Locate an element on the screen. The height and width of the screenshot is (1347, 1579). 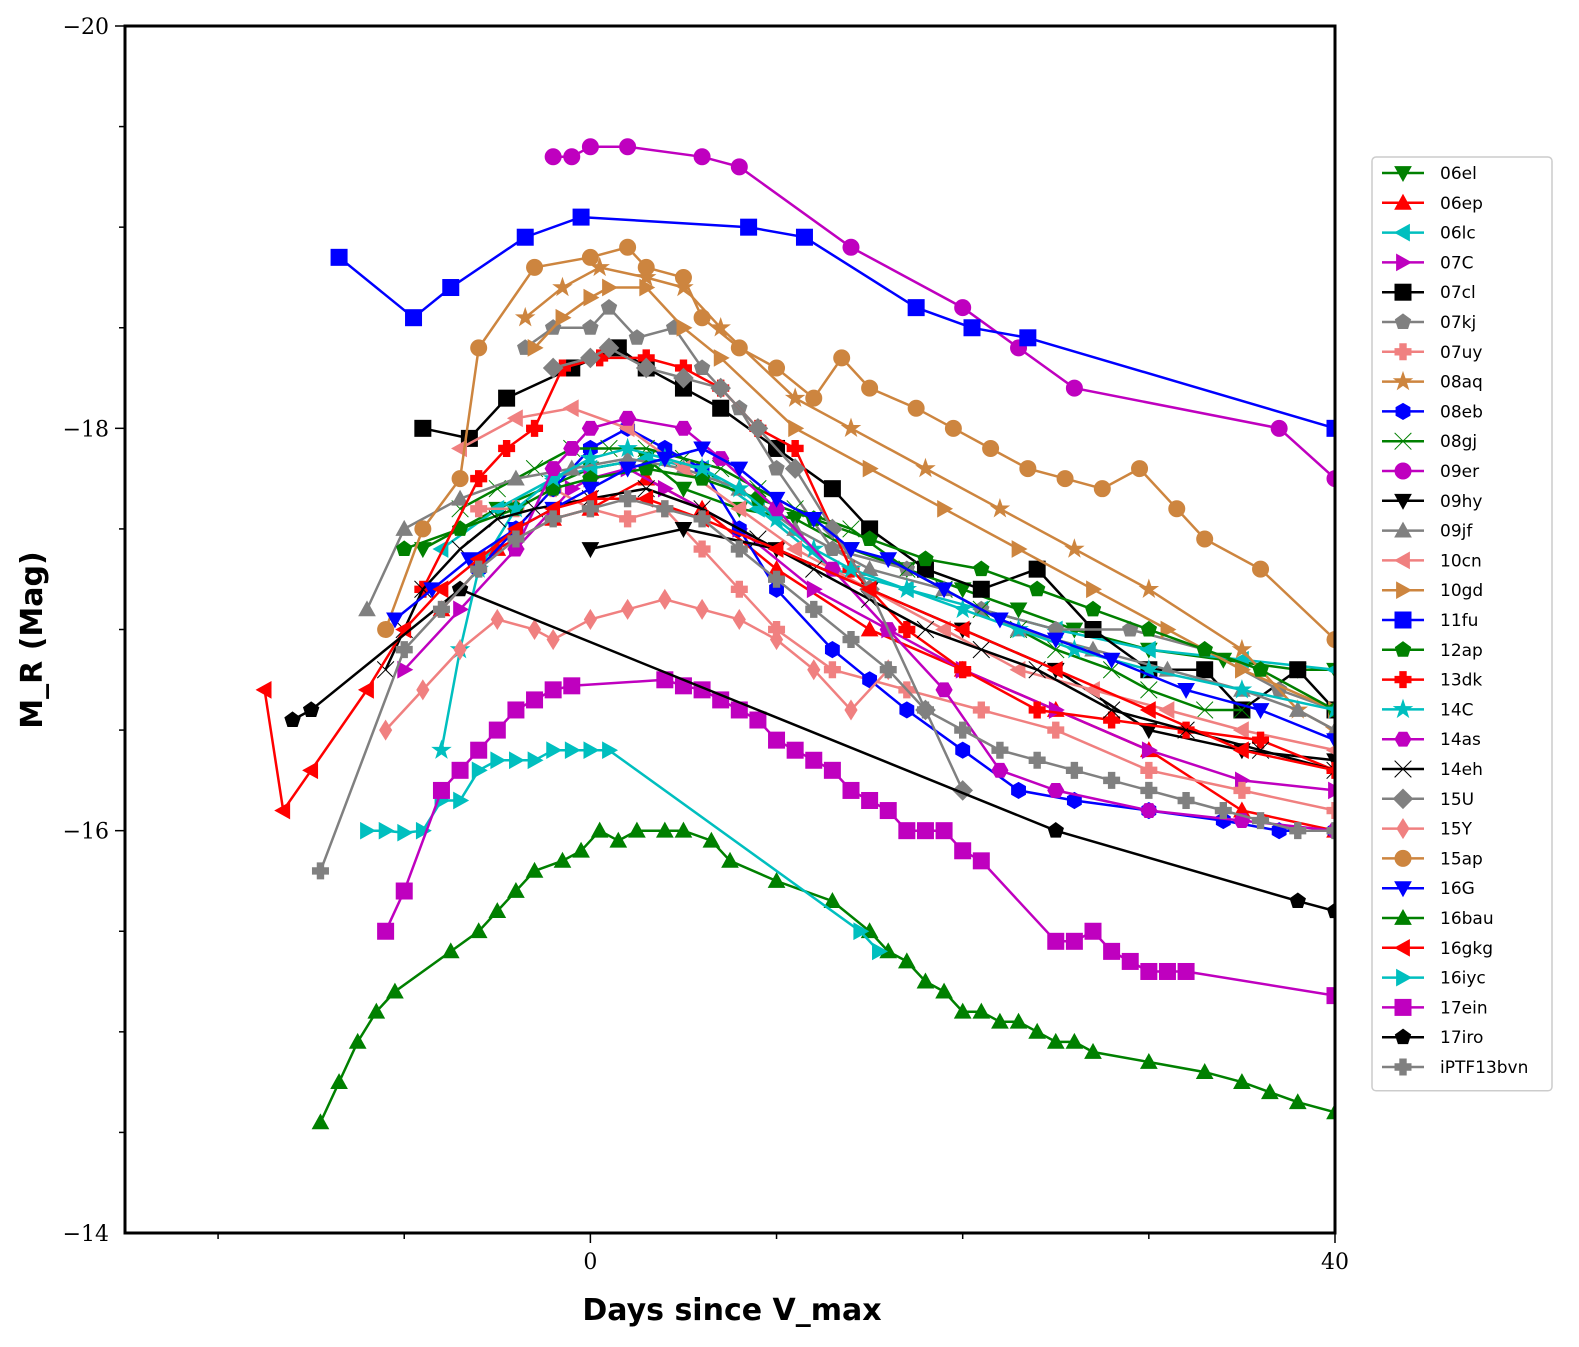
data-point-10cn is located at coordinates (514, 418).